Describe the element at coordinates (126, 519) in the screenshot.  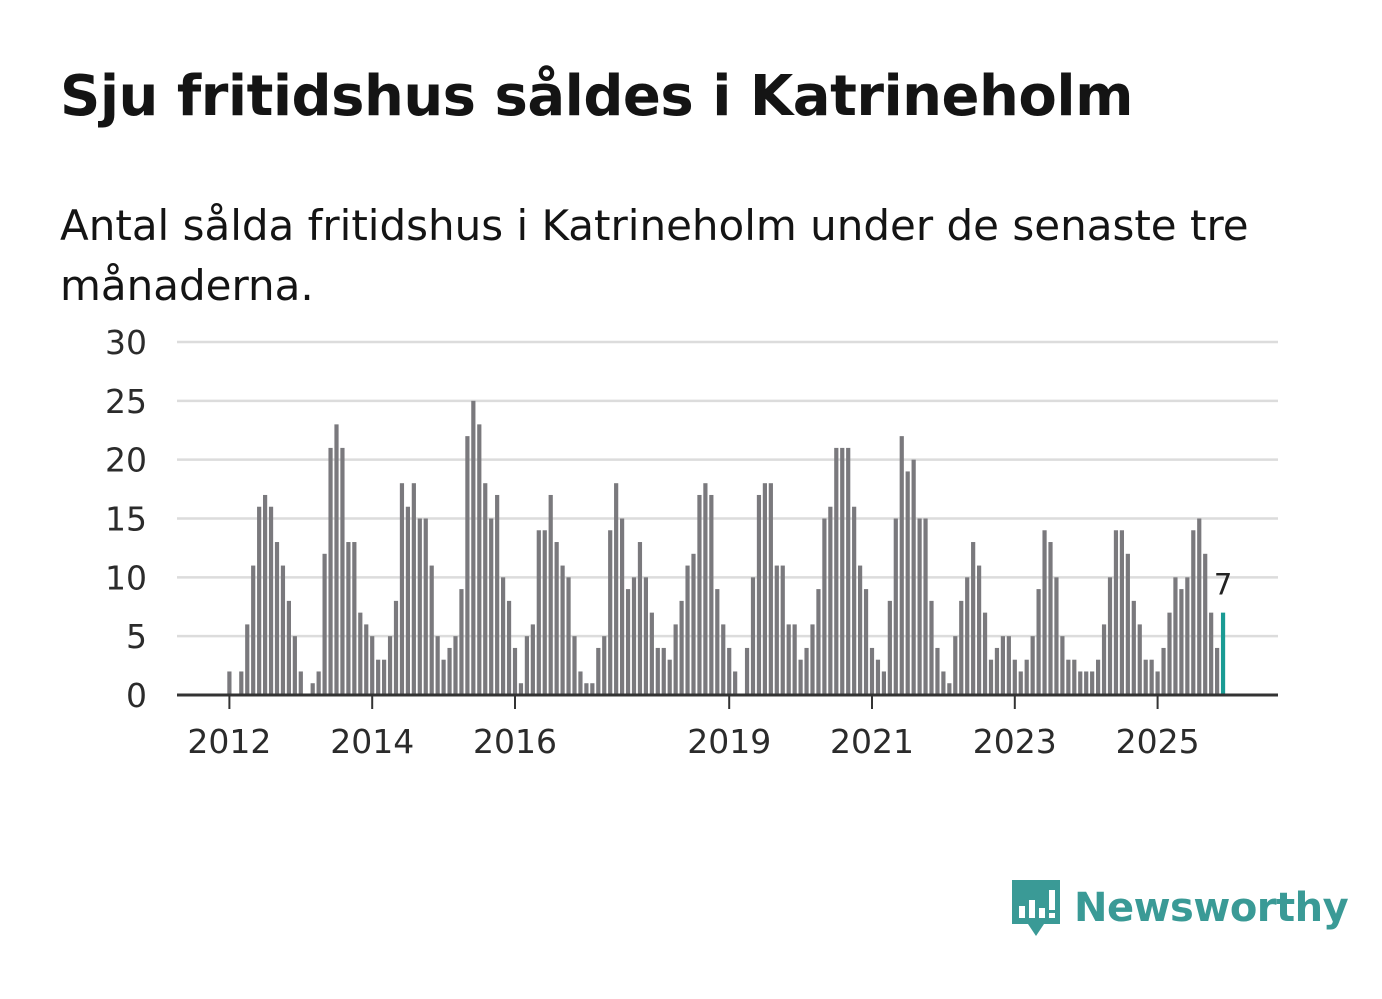
I see `y-tick-label-15: 15` at that location.